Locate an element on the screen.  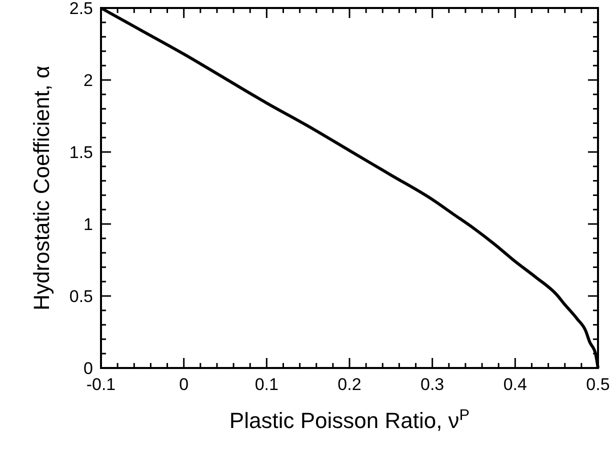
y-tick-label: 0.5 is located at coordinates (81, 296).